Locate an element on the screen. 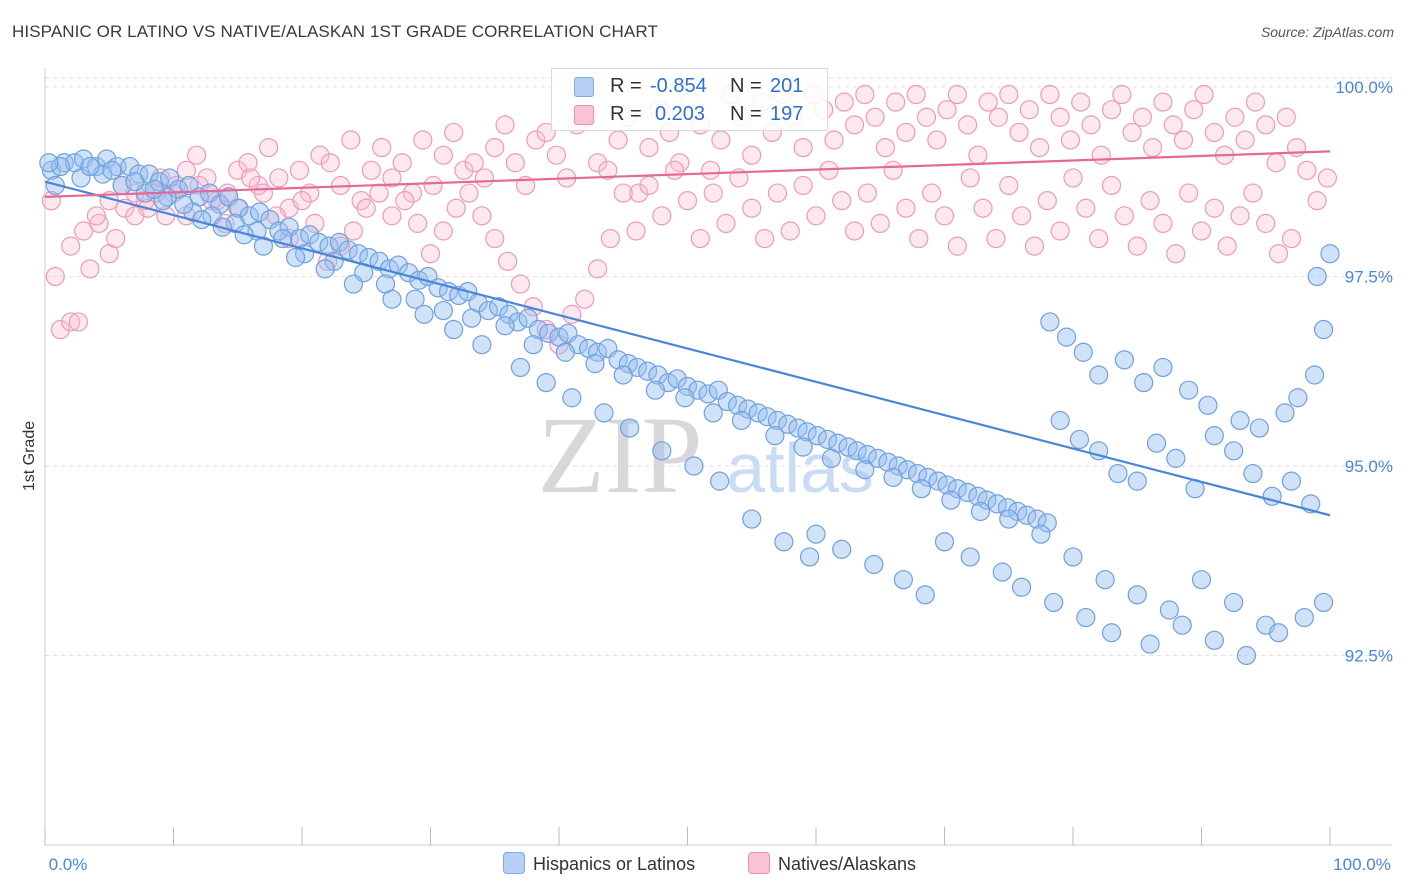  bottom-legend-hispanics: Hispanics or Latinos is located at coordinates (599, 863).